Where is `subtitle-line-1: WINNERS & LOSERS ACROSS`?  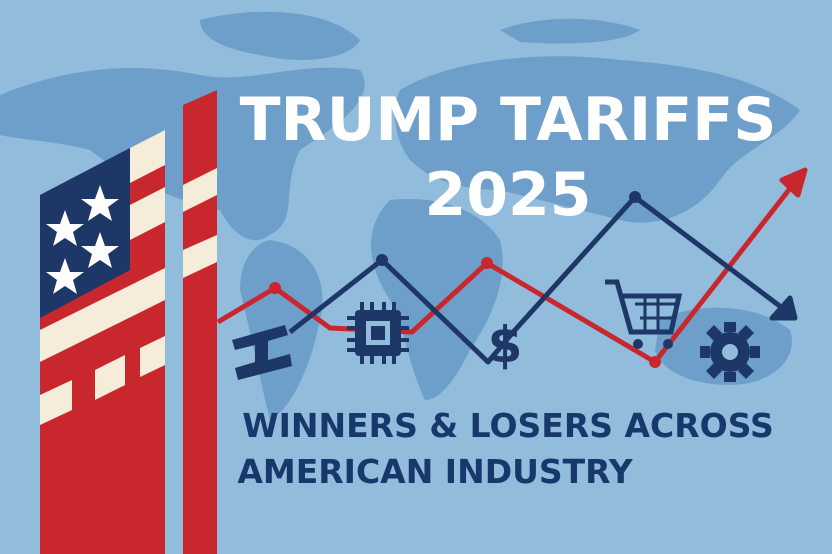 subtitle-line-1: WINNERS & LOSERS ACROSS is located at coordinates (508, 425).